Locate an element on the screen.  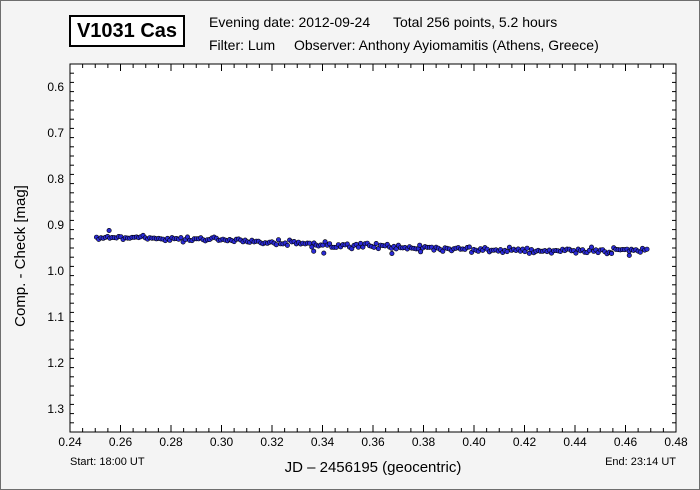
y-tick-label: 0.9 is located at coordinates (55, 225).